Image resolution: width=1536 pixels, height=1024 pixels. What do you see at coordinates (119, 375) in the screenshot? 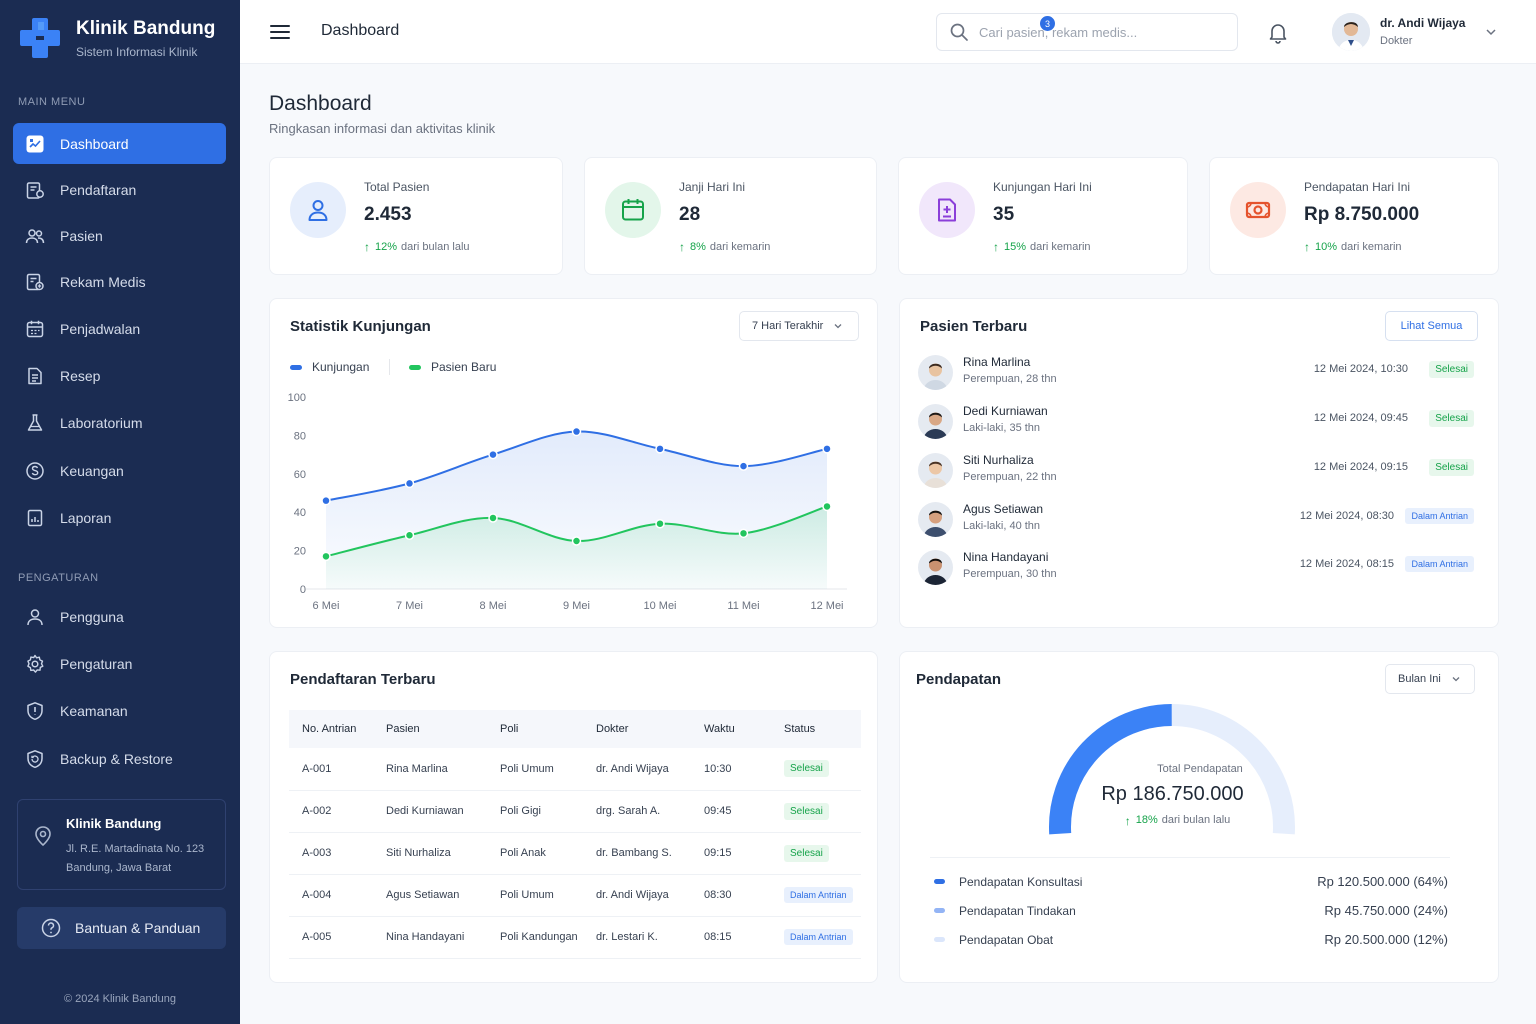
I see `sidebar-item-resep: Resep` at bounding box center [119, 375].